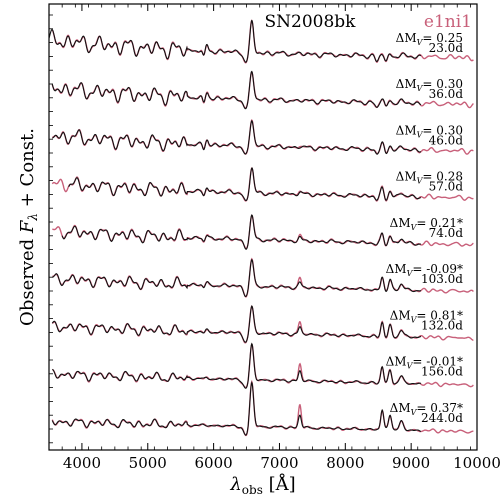  I want to click on x-tick-label: 10000, so click(477, 463).